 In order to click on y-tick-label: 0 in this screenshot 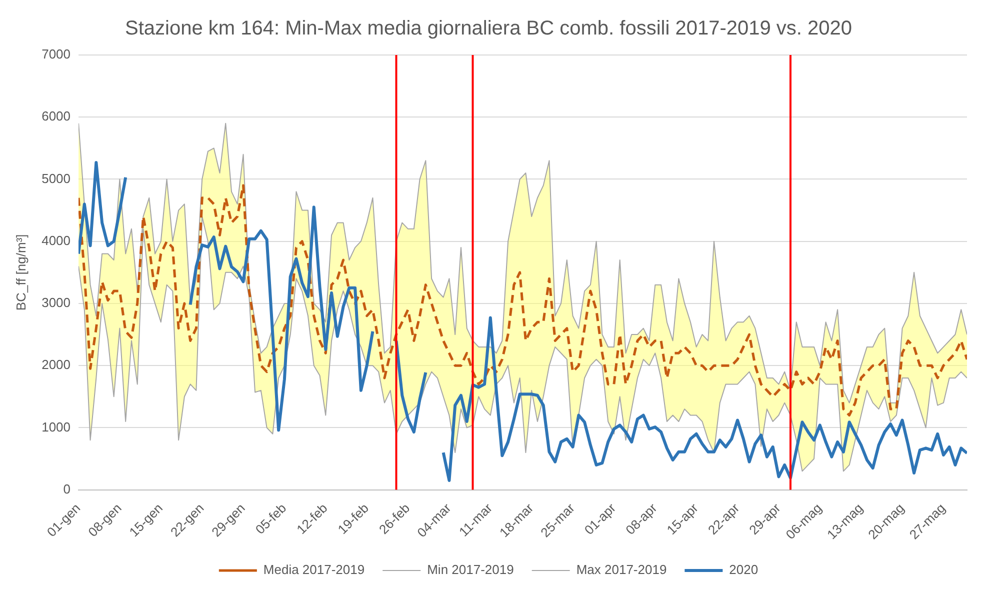, I will do `click(67, 488)`.